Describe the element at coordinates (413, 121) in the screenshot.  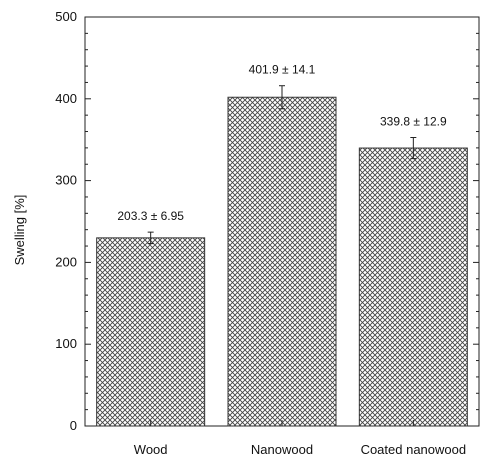
I see `data-label: 339.8 ± 12.9` at that location.